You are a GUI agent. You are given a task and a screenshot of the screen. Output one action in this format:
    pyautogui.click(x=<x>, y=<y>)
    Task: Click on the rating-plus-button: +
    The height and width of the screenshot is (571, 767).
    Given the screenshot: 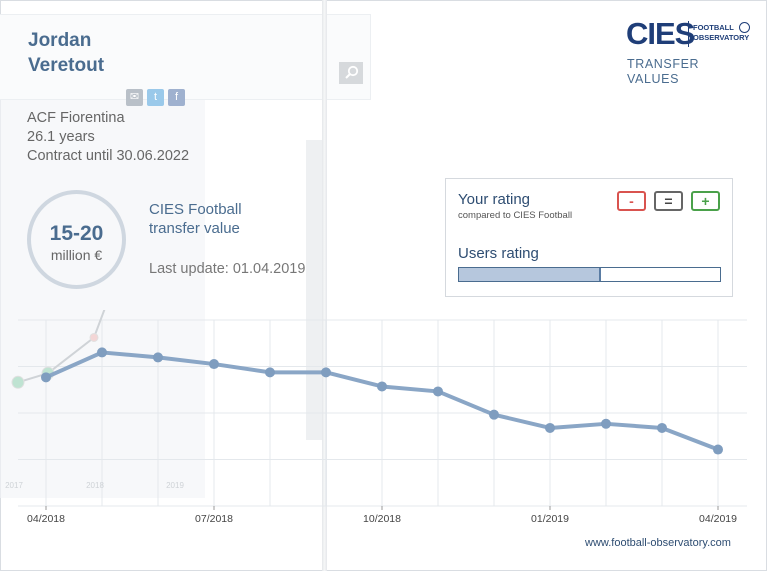 What is the action you would take?
    pyautogui.click(x=705, y=201)
    